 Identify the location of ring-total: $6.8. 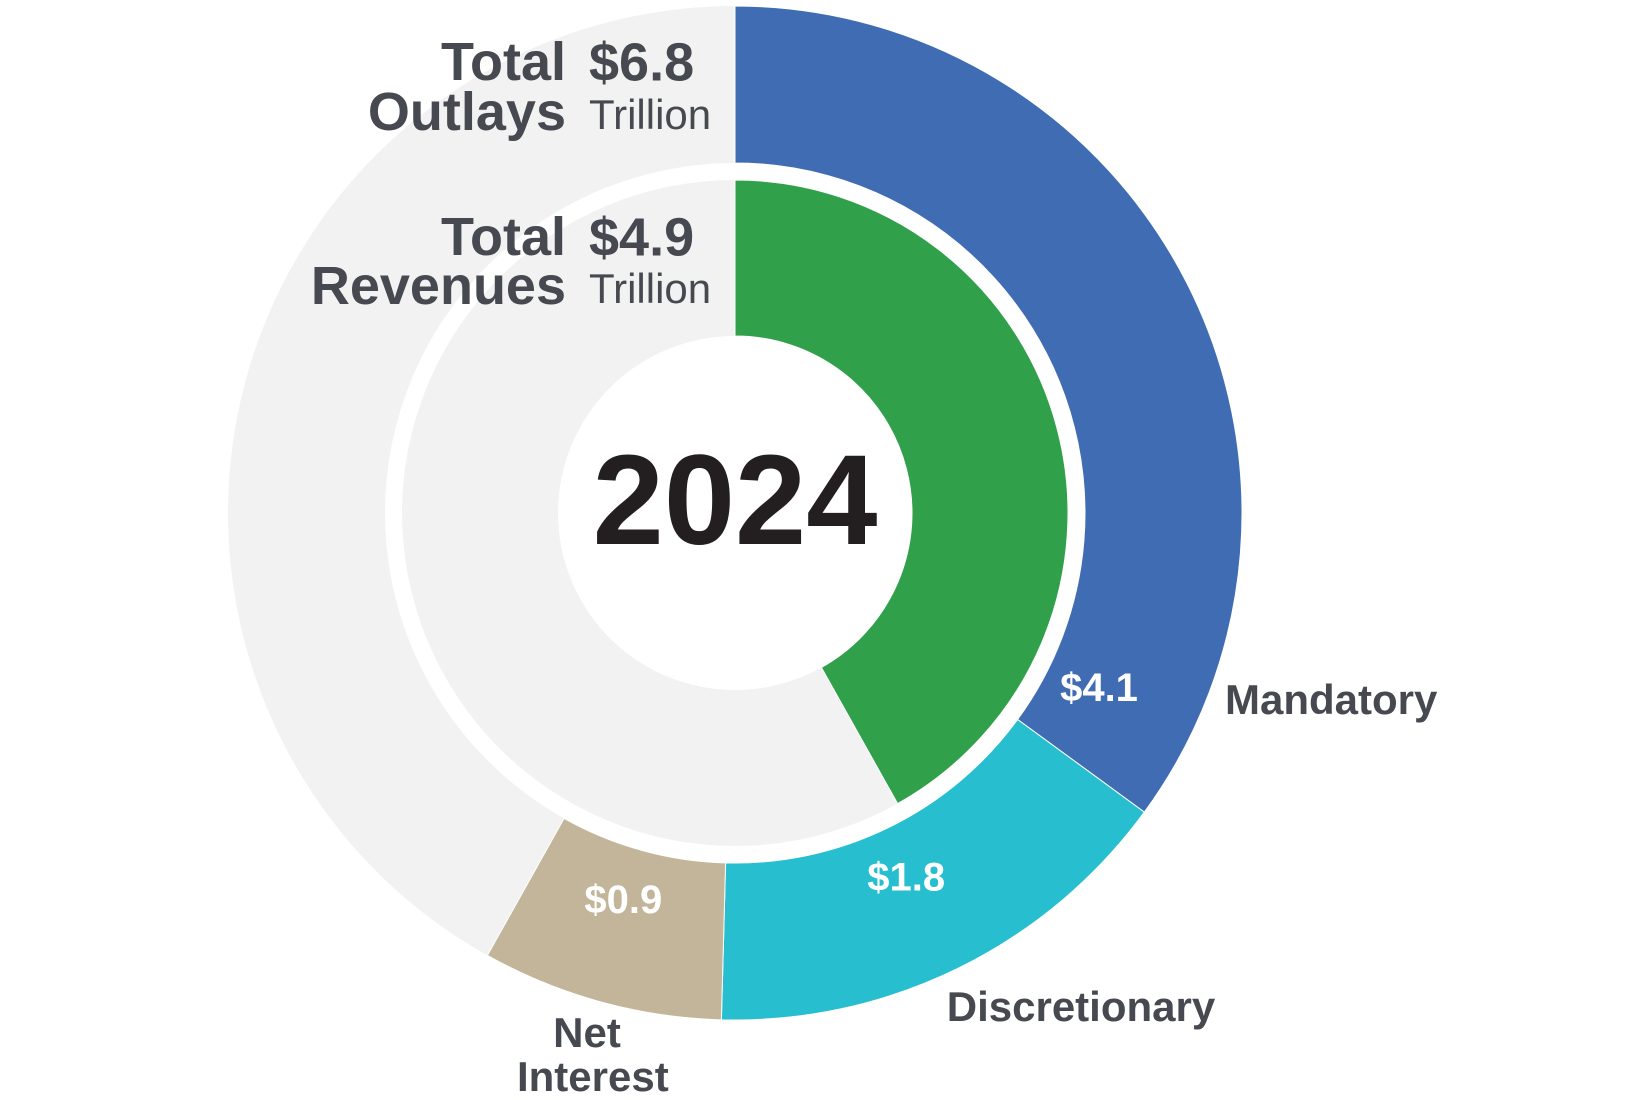
(641, 62).